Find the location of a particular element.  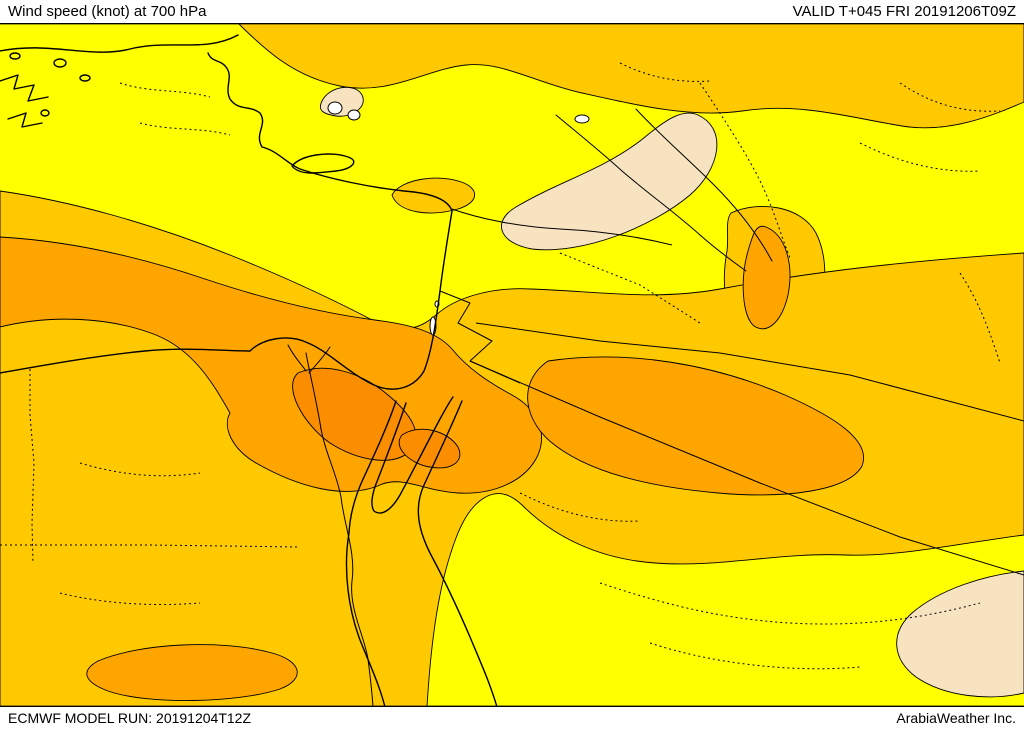

river-tigris is located at coordinates (704, 185).